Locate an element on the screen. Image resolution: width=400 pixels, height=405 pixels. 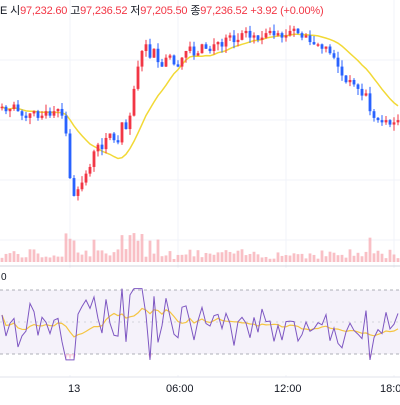
legend-high-value: 97,236.52 is located at coordinates (104, 11).